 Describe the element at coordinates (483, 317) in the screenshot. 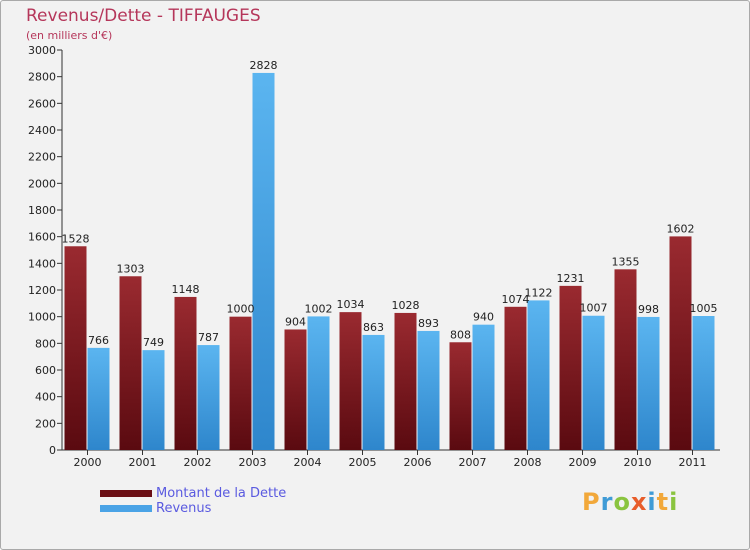

I see `data-label-revenue: 940` at that location.